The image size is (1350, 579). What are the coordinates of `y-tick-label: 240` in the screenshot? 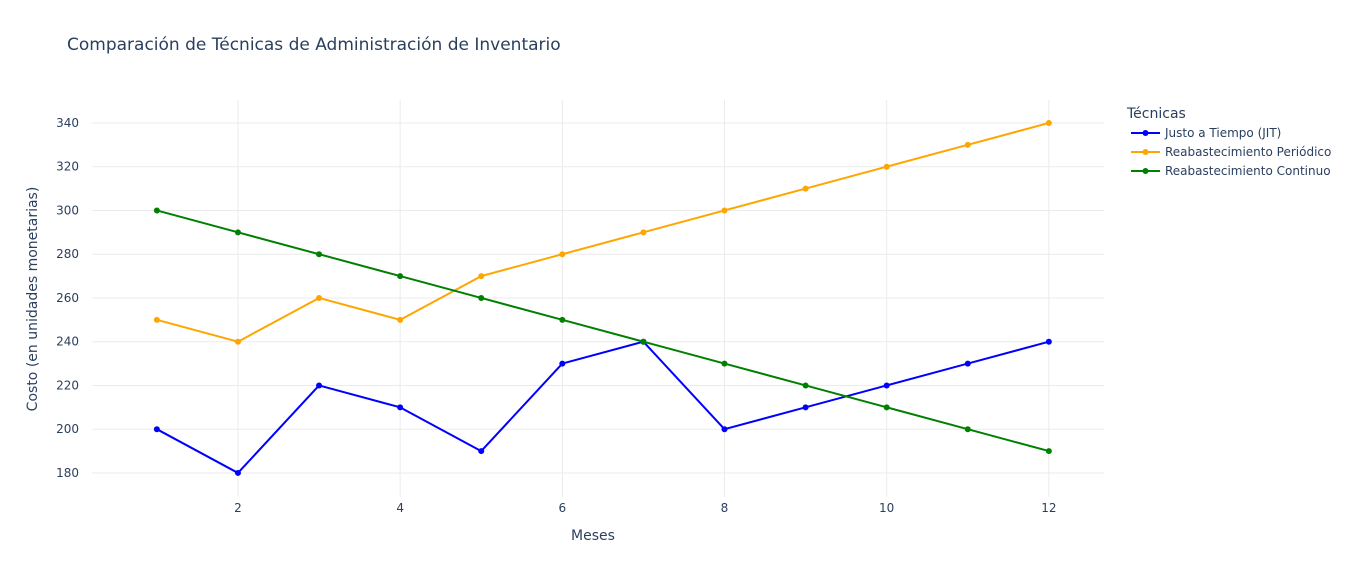 It's located at (67, 342).